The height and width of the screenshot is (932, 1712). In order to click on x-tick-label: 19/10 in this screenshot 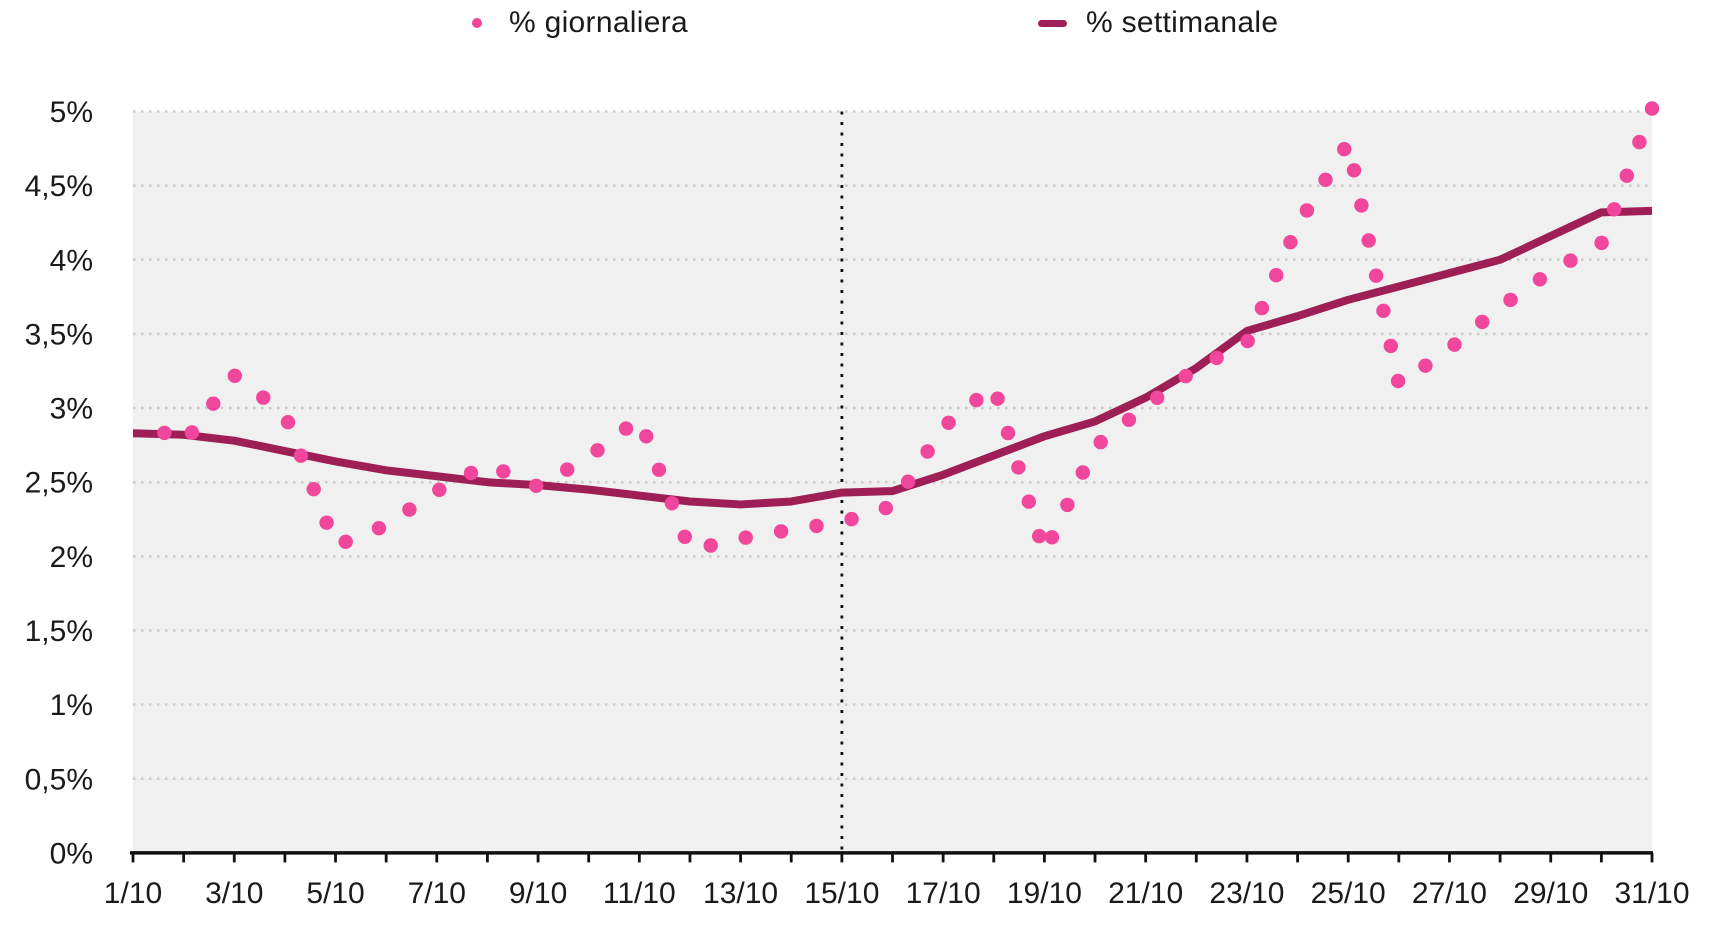, I will do `click(1044, 893)`.